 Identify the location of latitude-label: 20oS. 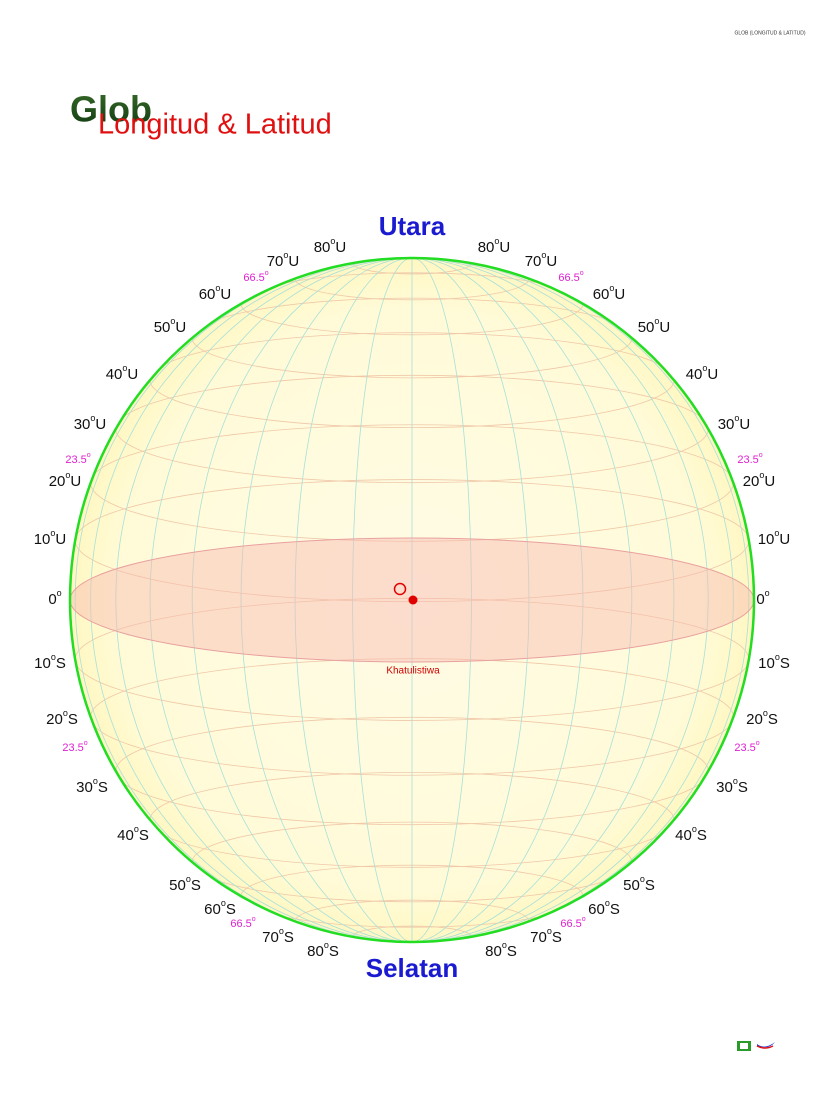
(62, 718).